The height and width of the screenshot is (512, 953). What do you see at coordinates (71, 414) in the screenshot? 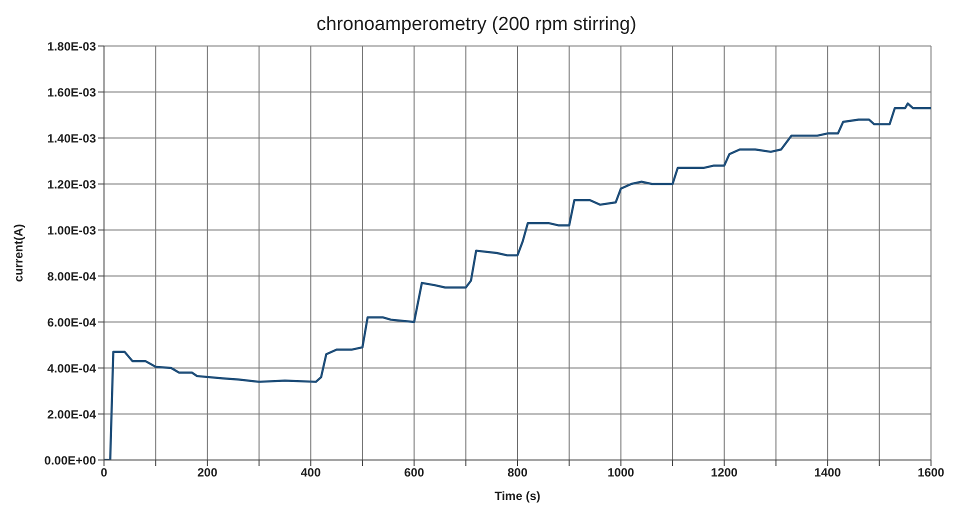
I see `y-tick-label: 2.00E-04` at bounding box center [71, 414].